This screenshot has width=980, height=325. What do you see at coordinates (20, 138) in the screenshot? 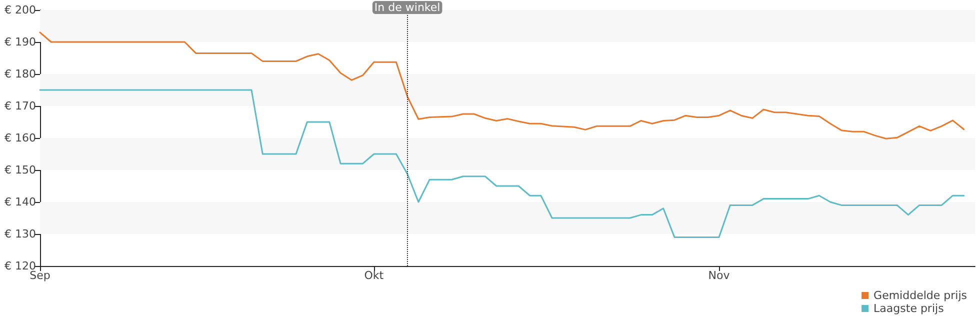
I see `y-tick-label: € 160` at bounding box center [20, 138].